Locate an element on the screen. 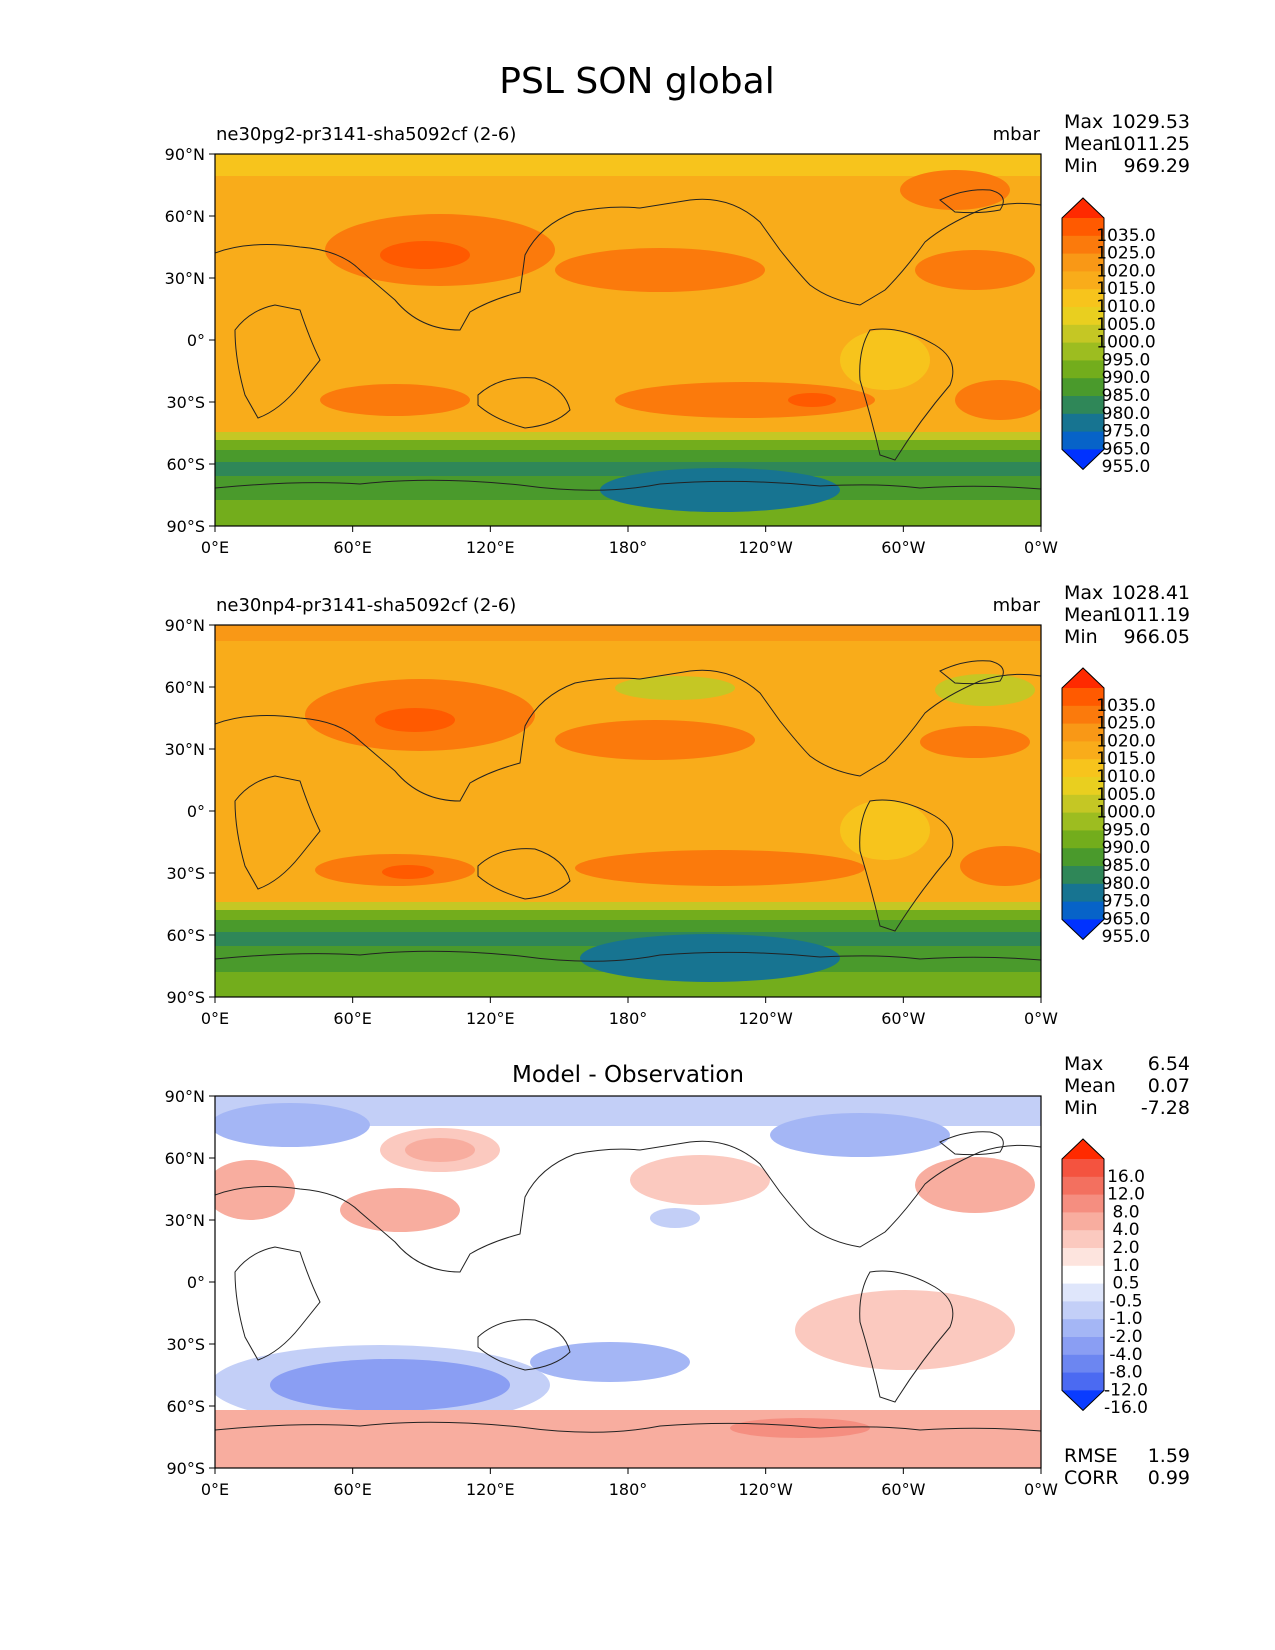  footer-stat-value: 1.59 is located at coordinates (1169, 1456).